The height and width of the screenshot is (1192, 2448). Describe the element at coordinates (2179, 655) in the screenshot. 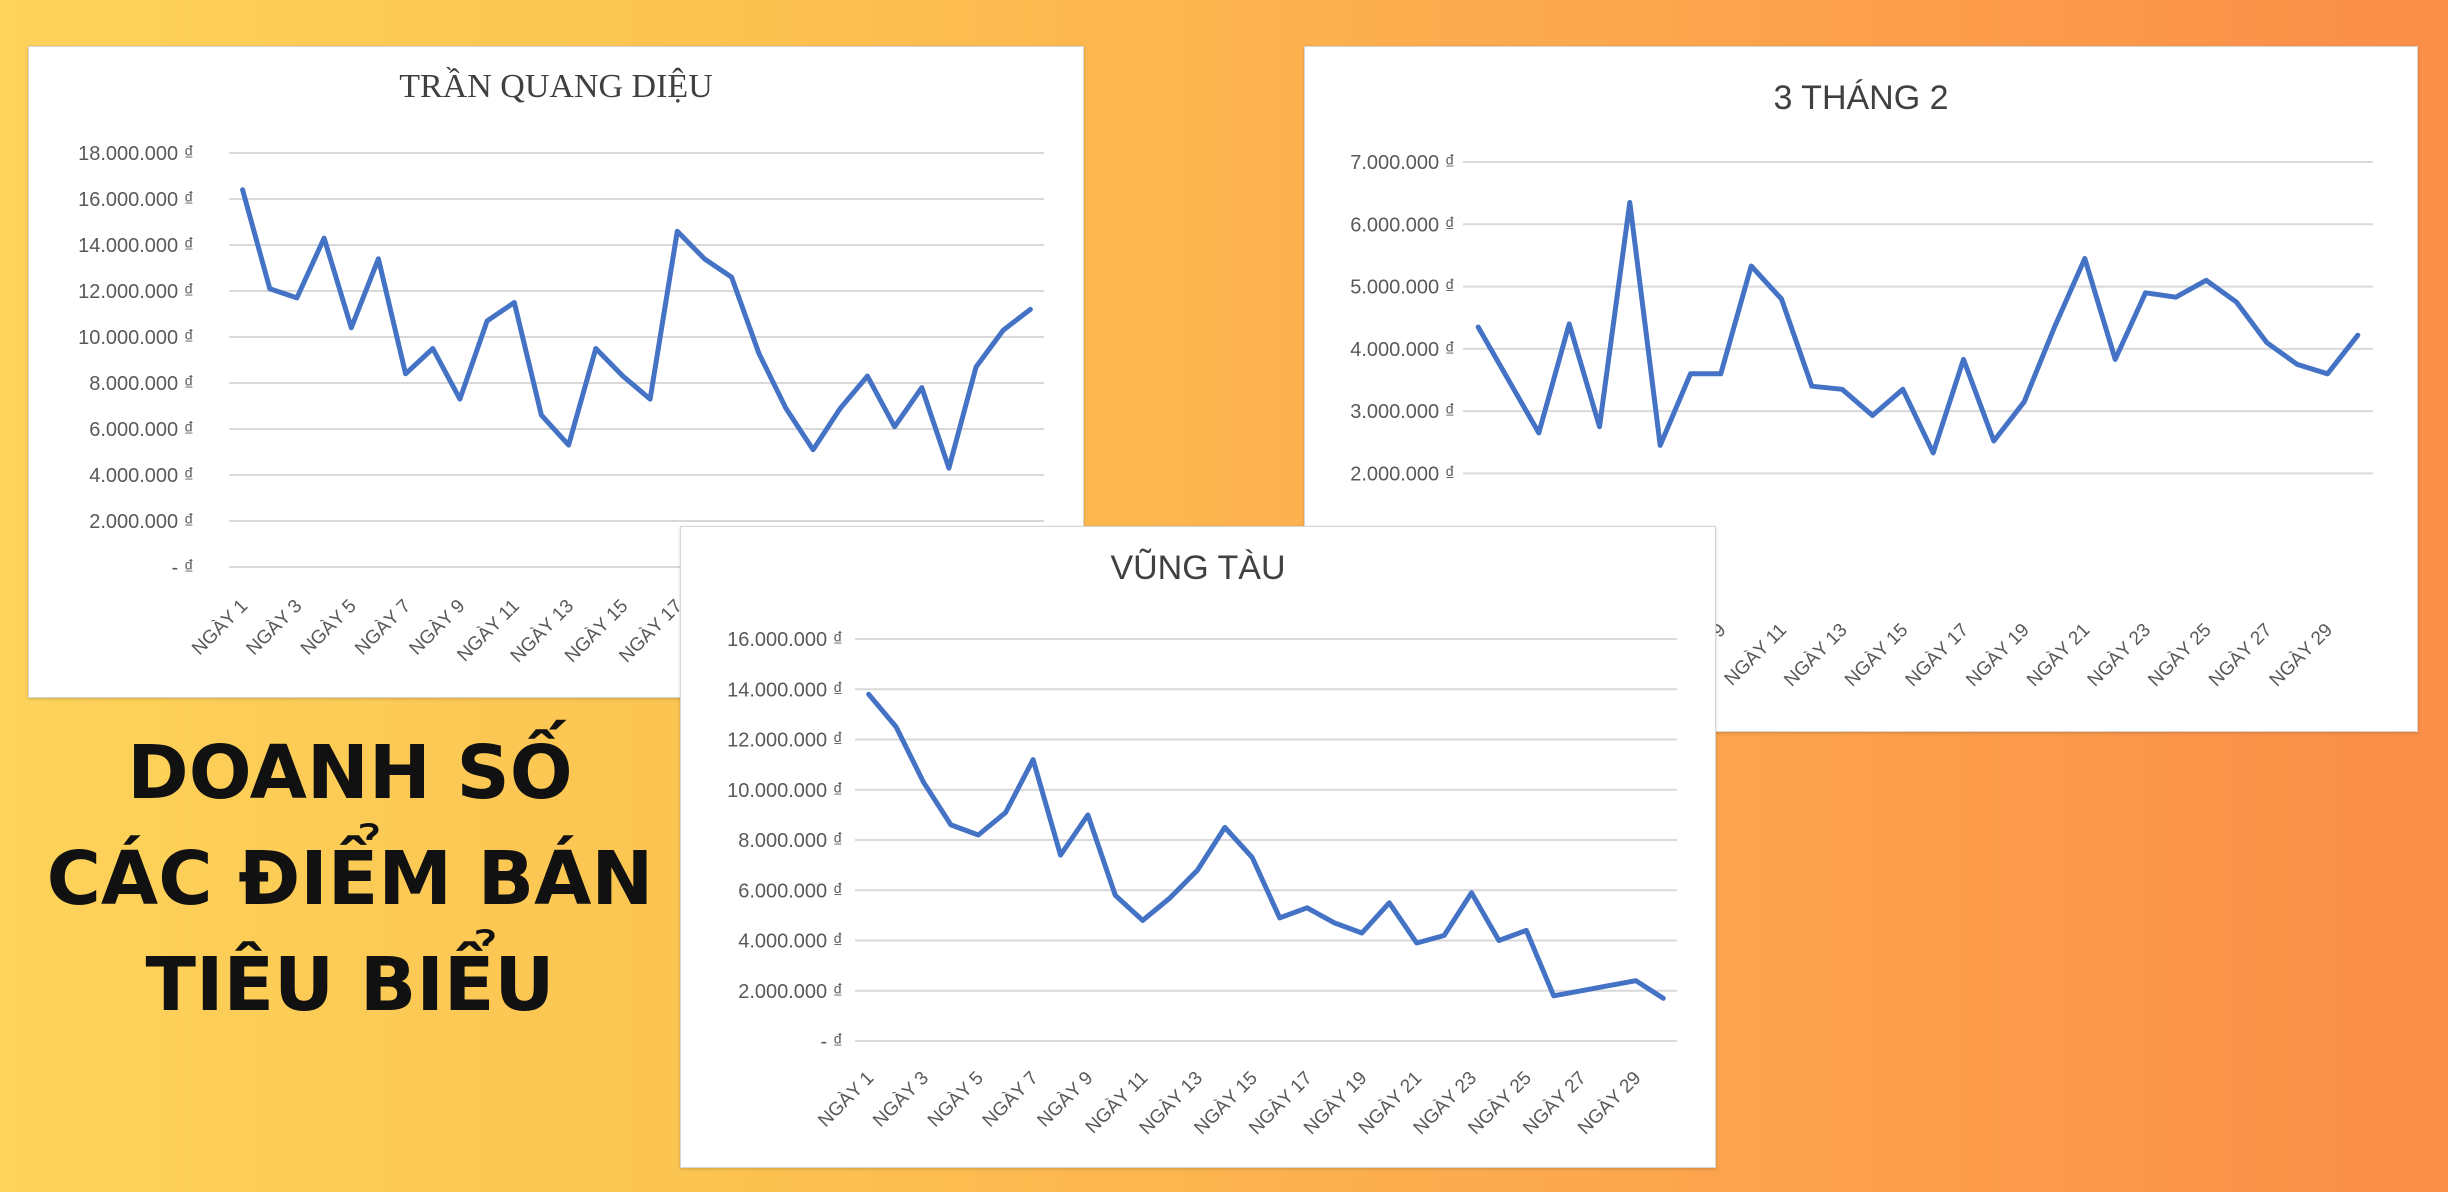

I see `x-tick-label: NGÀY 25` at that location.